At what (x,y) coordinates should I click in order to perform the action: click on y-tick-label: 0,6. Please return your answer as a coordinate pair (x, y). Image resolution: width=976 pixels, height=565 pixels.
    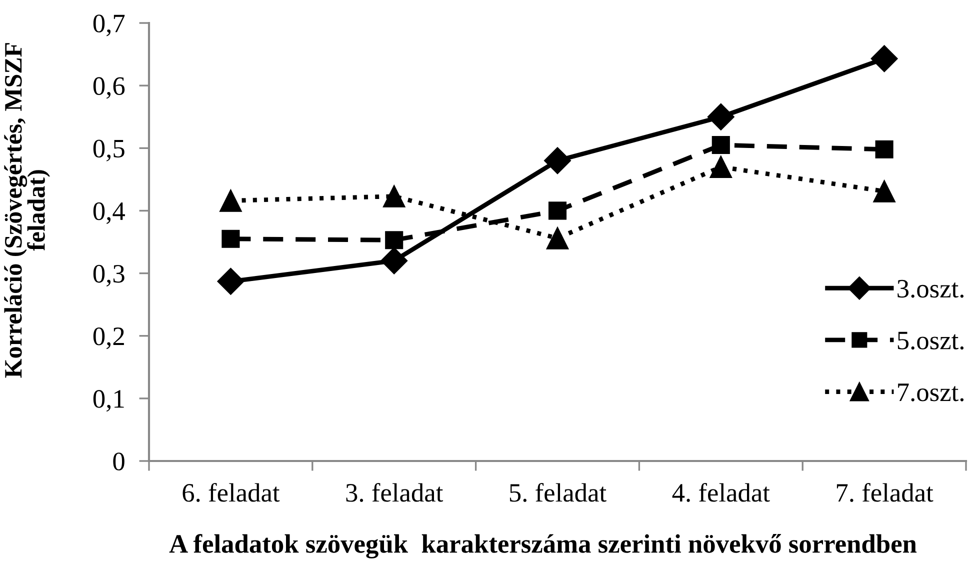
    Looking at the image, I should click on (109, 88).